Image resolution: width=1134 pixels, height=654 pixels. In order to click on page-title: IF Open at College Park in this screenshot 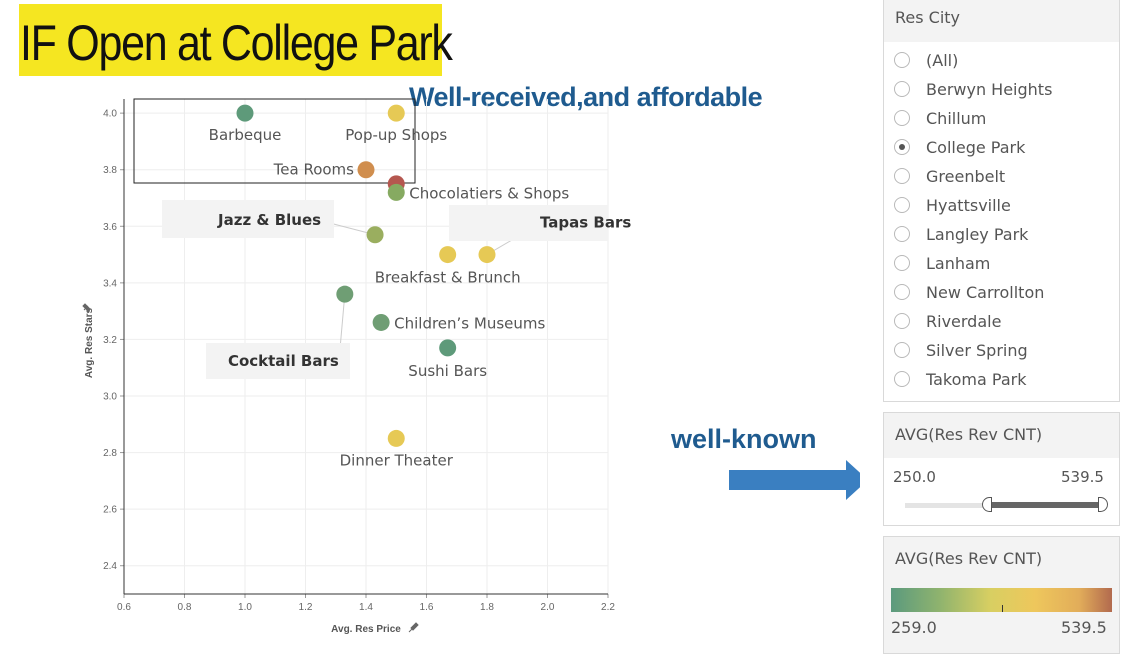, I will do `click(236, 43)`.